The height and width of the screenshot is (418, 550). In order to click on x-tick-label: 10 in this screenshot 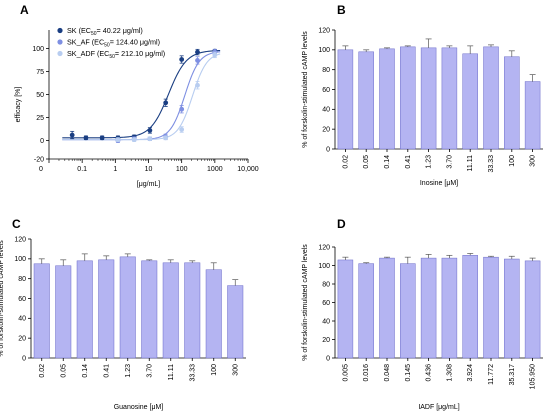, I will do `click(149, 169)`.